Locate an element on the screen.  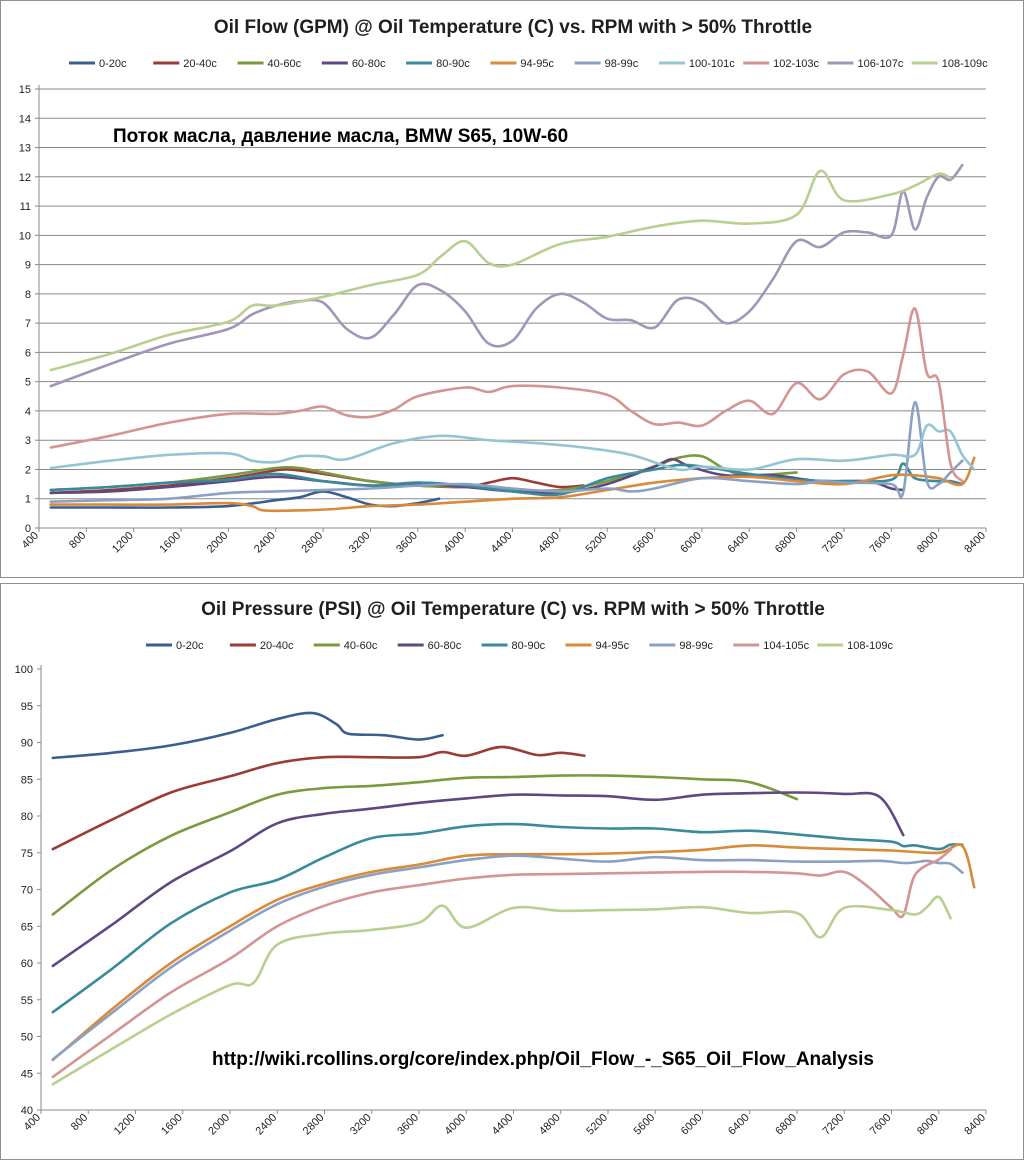
y-tick-label: 55 is located at coordinates (27, 1001).